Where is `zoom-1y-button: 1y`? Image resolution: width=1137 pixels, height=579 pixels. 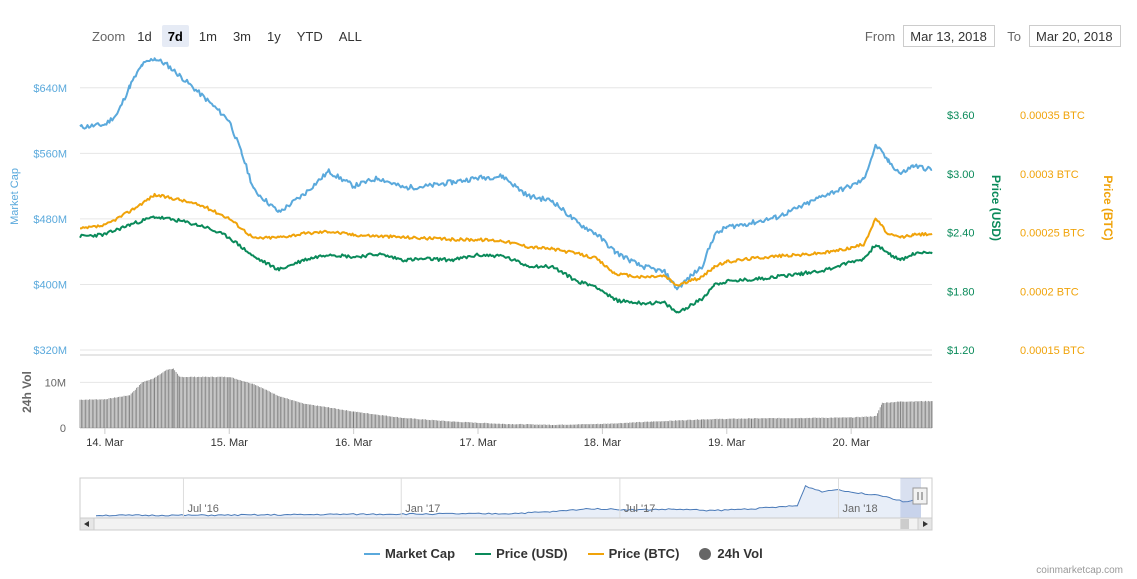
zoom-1y-button: 1y is located at coordinates (274, 36).